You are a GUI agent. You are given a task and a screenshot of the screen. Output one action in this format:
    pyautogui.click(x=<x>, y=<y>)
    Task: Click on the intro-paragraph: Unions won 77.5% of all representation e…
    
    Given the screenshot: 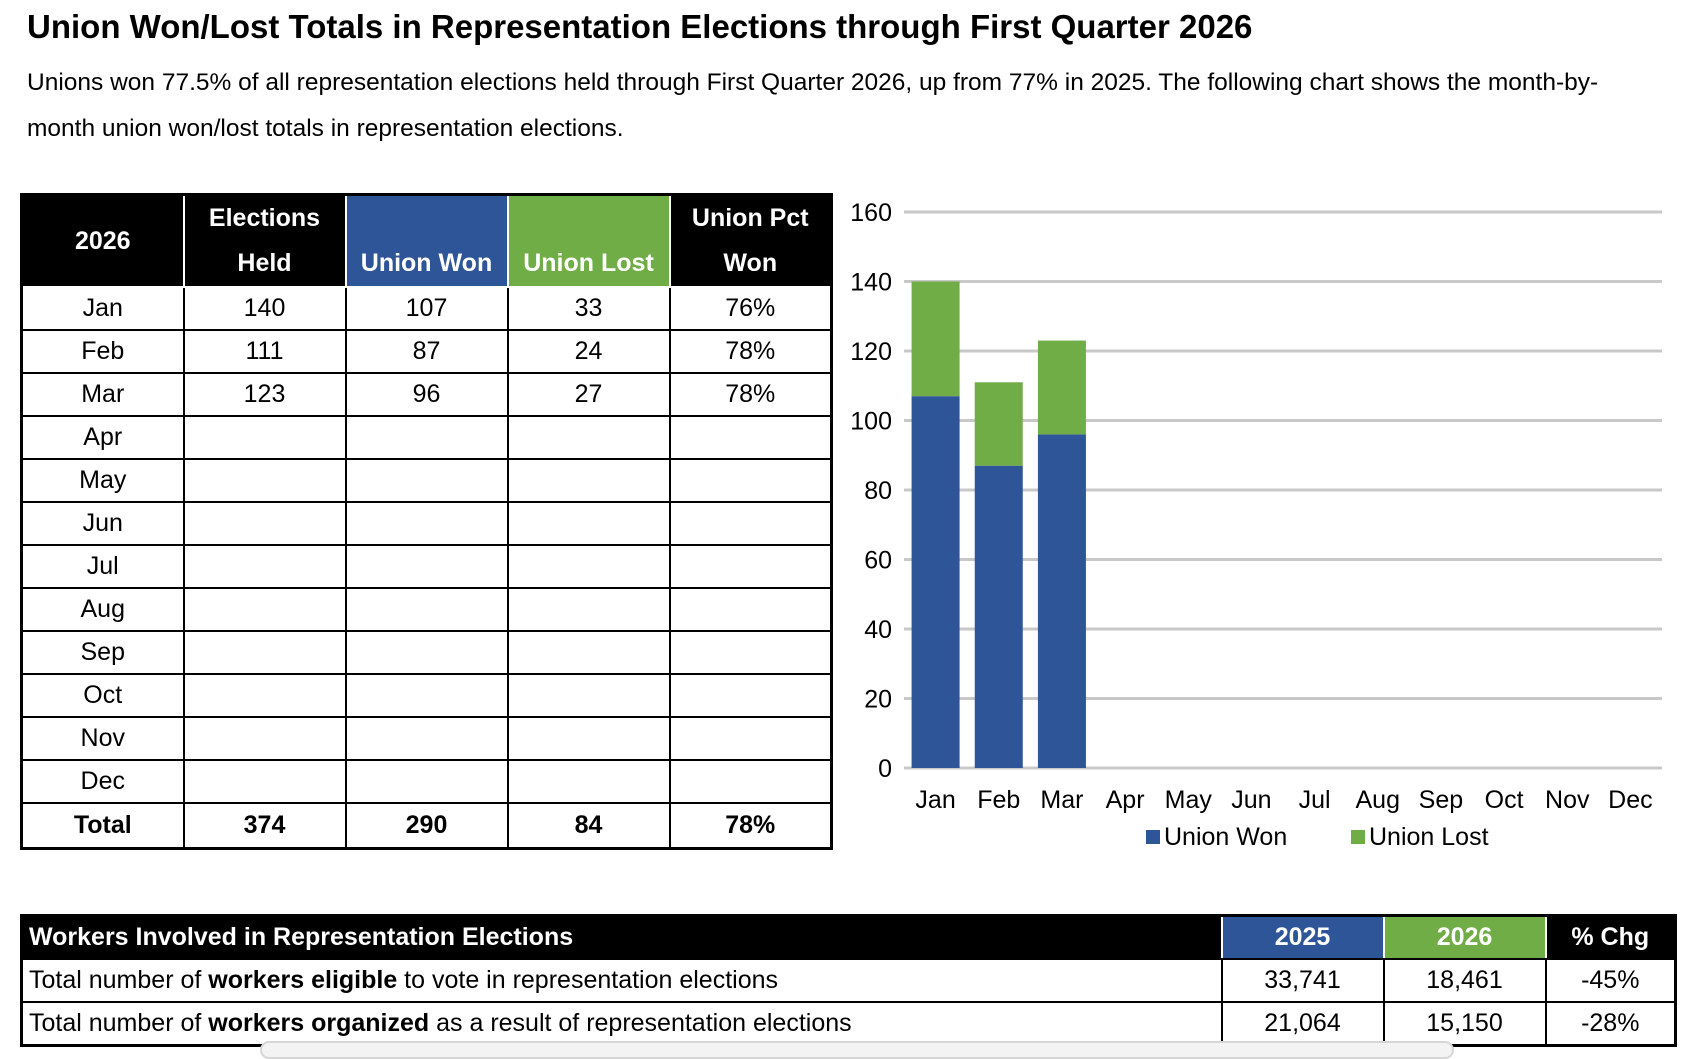 What is the action you would take?
    pyautogui.click(x=813, y=105)
    